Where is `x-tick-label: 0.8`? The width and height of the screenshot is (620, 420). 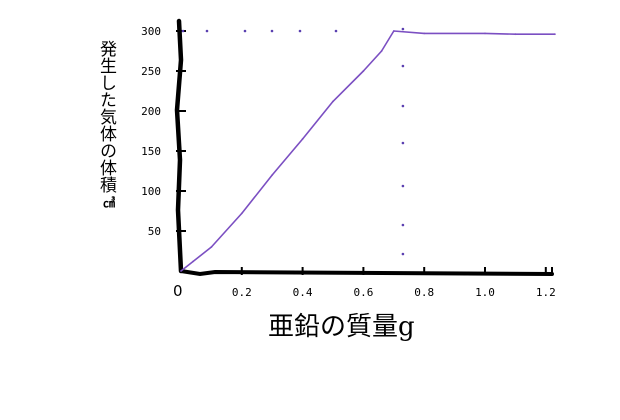 x-tick-label: 0.8 is located at coordinates (424, 292).